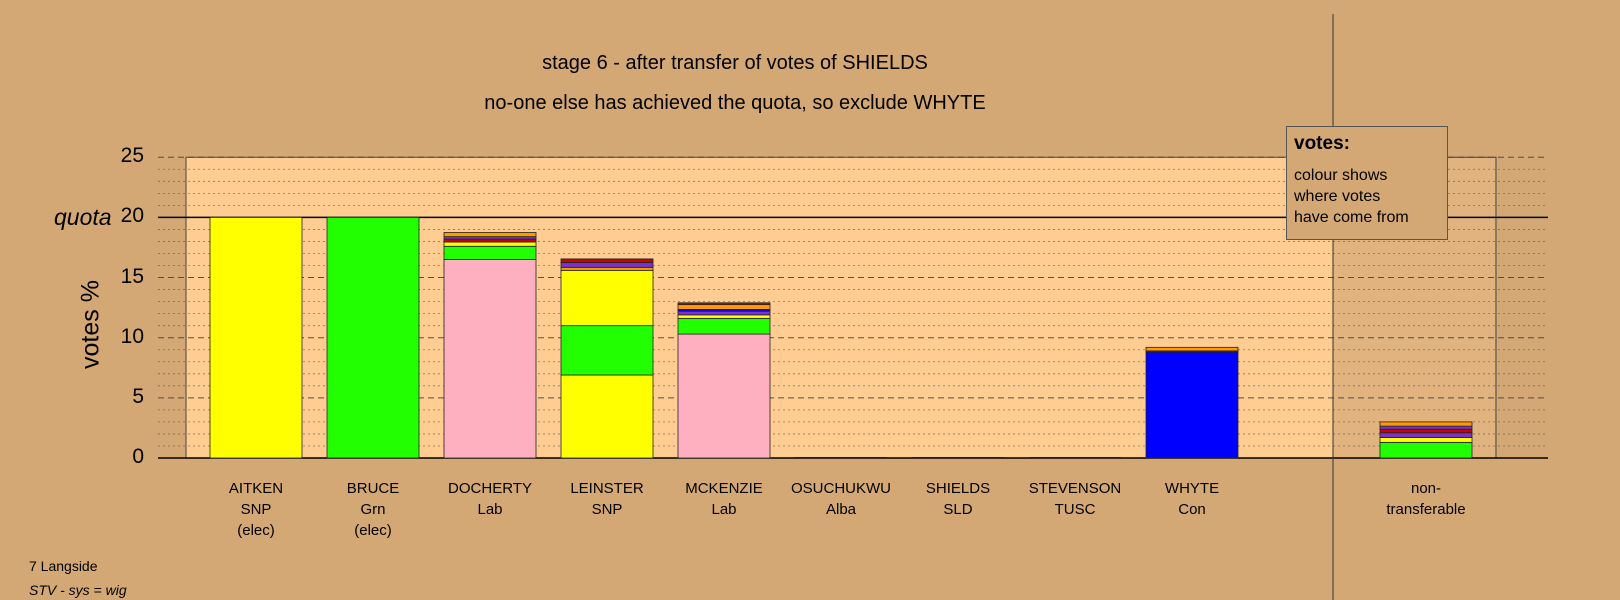 This screenshot has width=1620, height=600. What do you see at coordinates (1322, 143) in the screenshot?
I see `legend-title: votes:` at bounding box center [1322, 143].